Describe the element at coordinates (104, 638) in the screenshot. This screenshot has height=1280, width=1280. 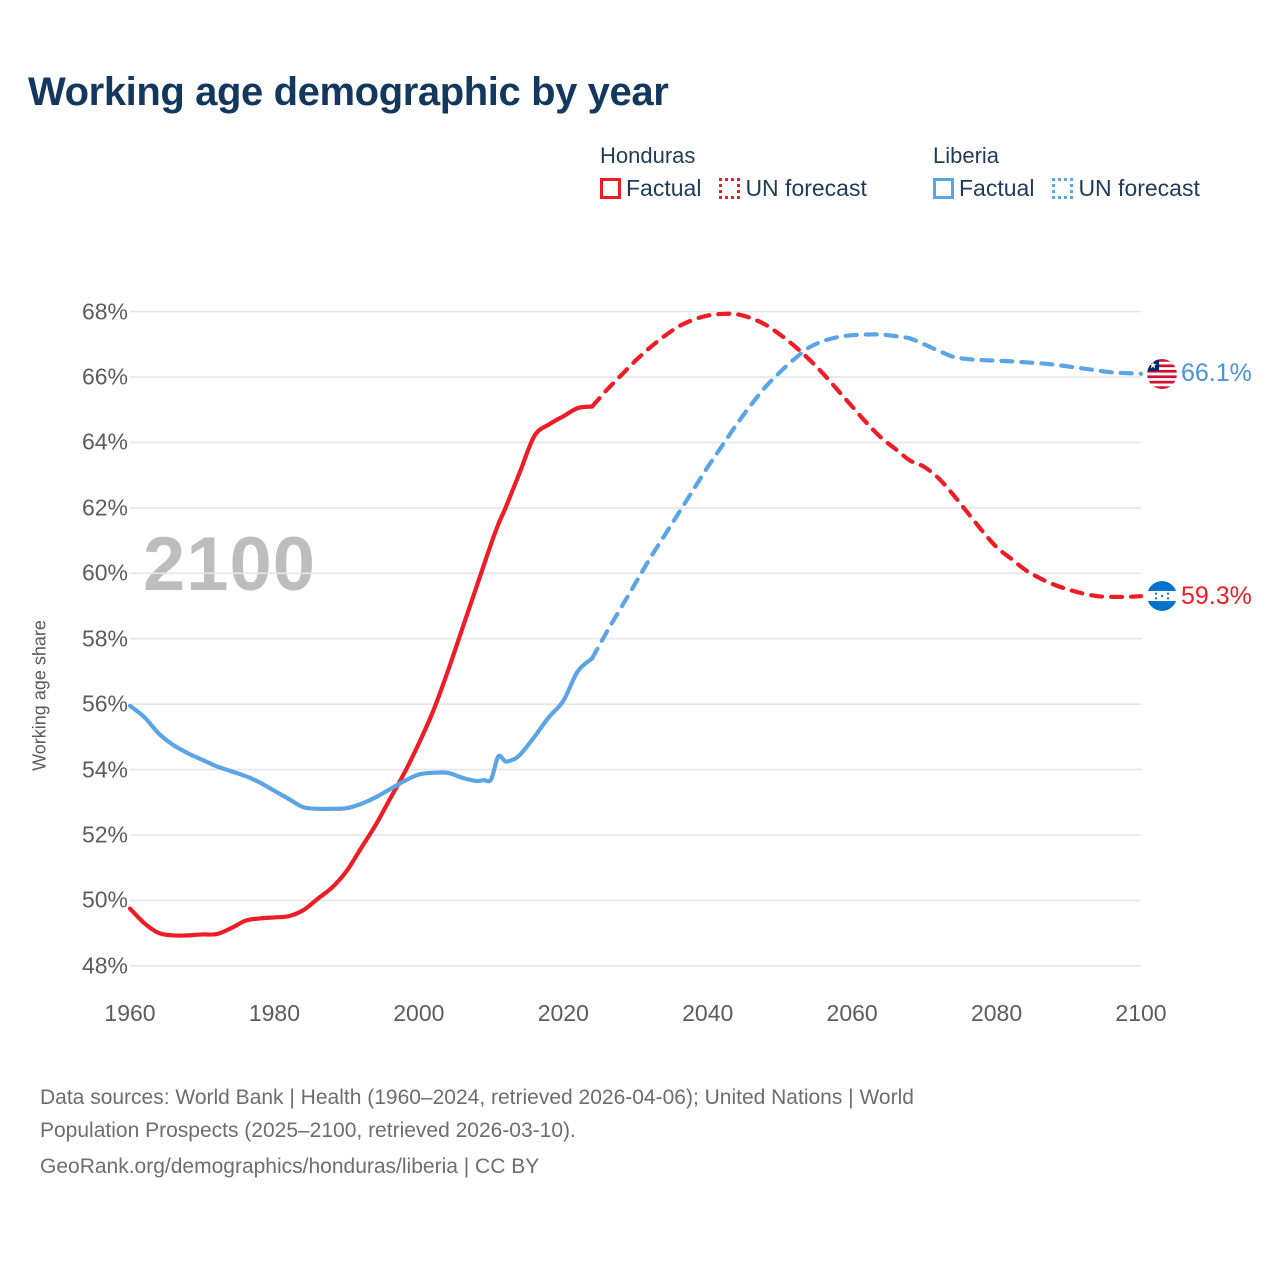
I see `y-axis-tick-label: 58%` at that location.